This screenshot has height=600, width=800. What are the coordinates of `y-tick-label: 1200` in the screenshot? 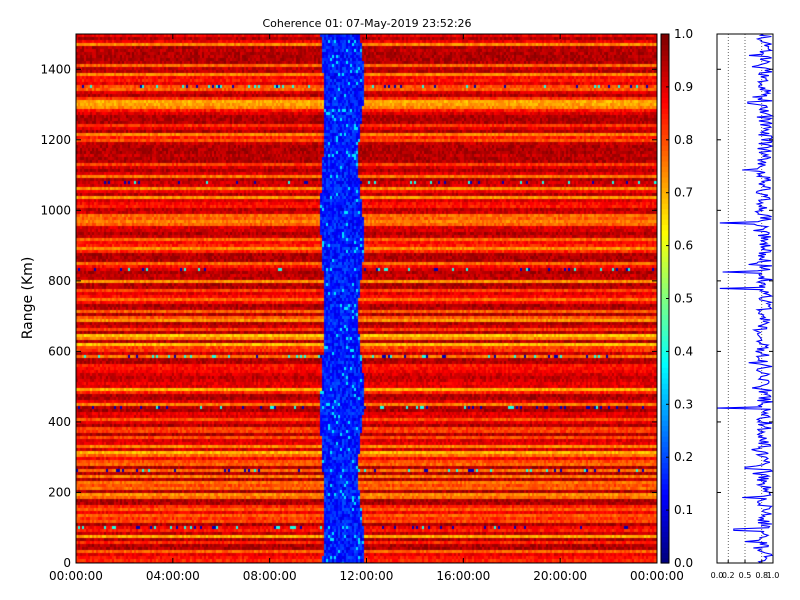 It's located at (55, 140).